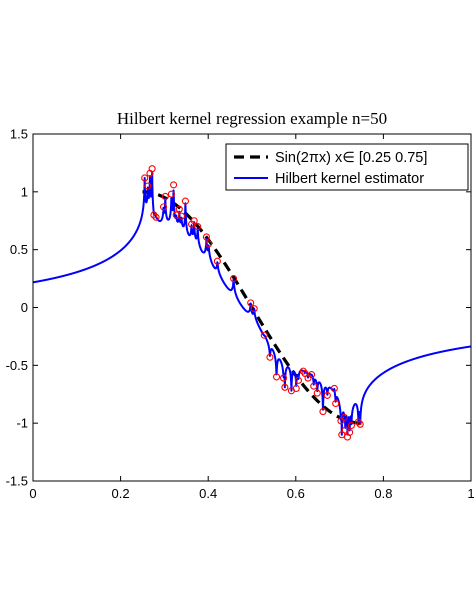 Image resolution: width=474 pixels, height=613 pixels. I want to click on x-tick-label: 0.6, so click(296, 493).